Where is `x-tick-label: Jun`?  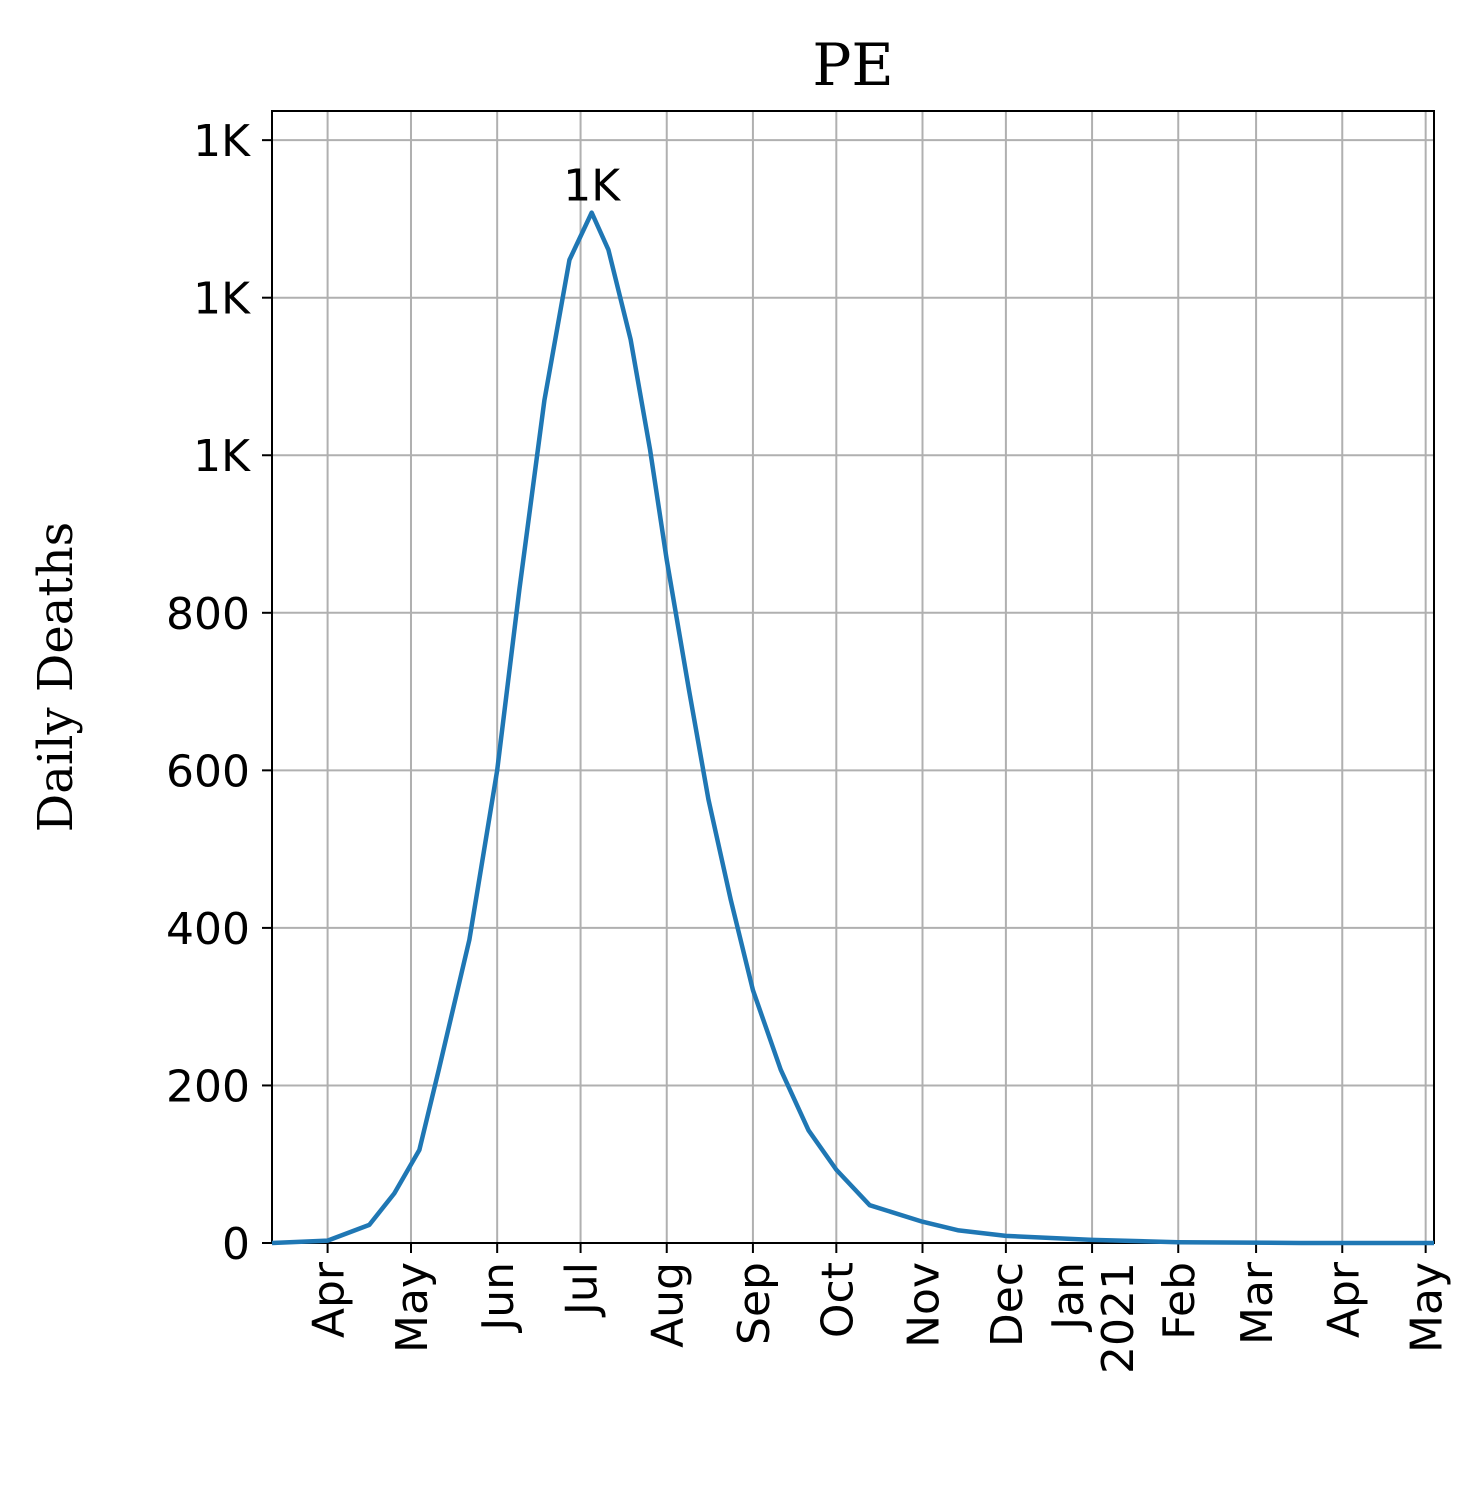 x-tick-label: Jun is located at coordinates (498, 1298).